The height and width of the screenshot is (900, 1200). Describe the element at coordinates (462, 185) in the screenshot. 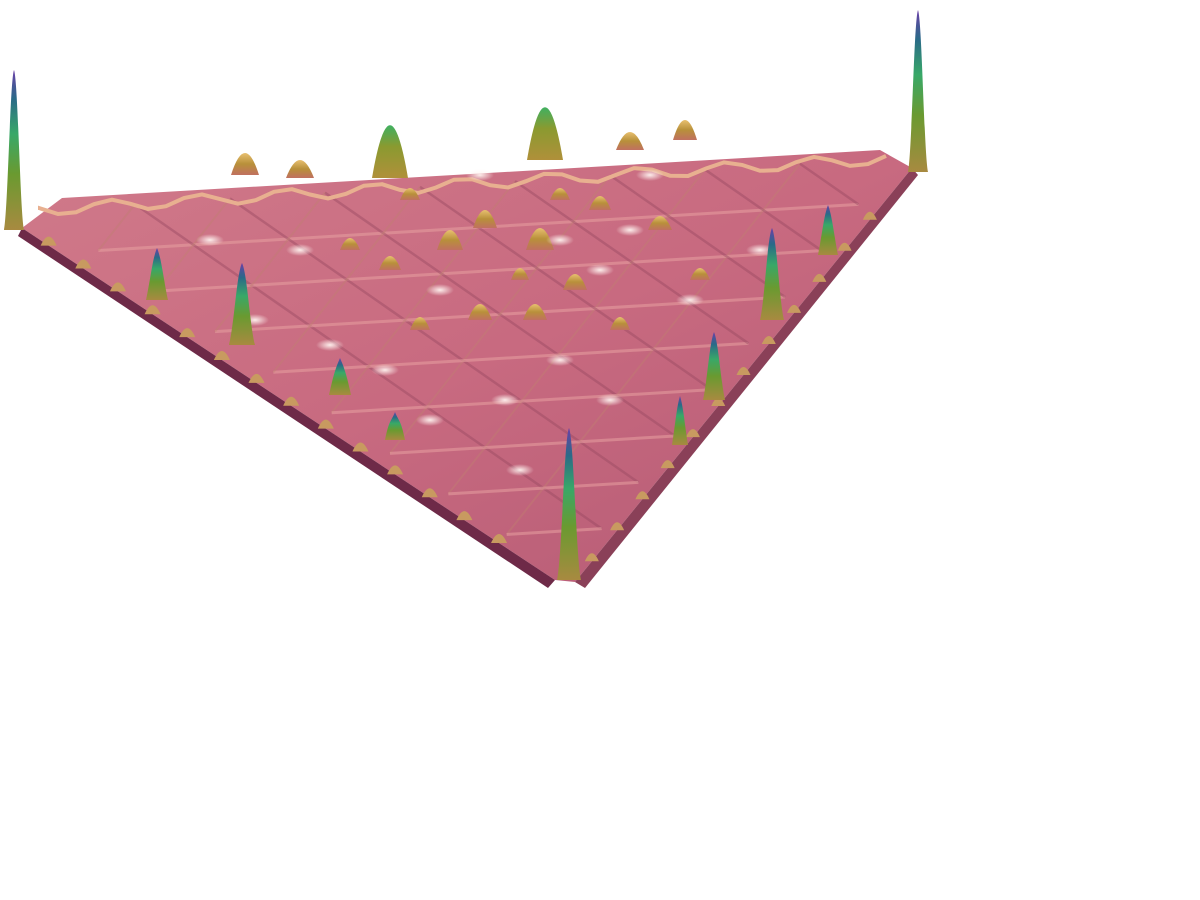

I see `top-edge-ripple` at that location.